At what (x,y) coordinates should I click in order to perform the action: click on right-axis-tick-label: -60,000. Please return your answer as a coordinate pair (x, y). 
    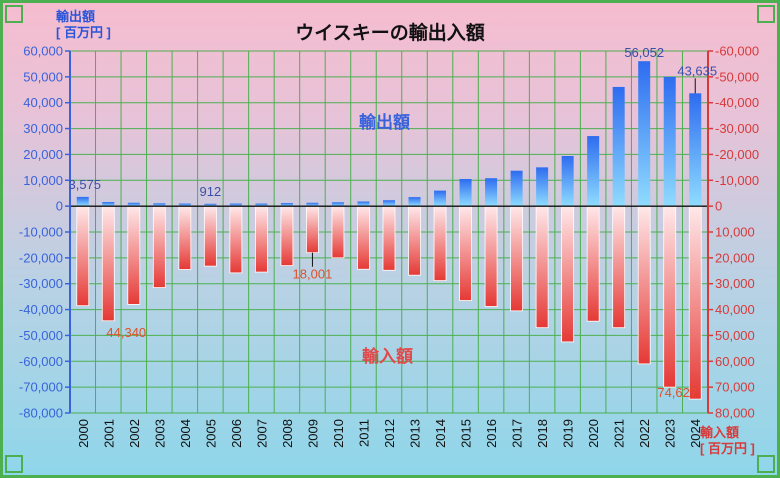
    Looking at the image, I should click on (737, 51).